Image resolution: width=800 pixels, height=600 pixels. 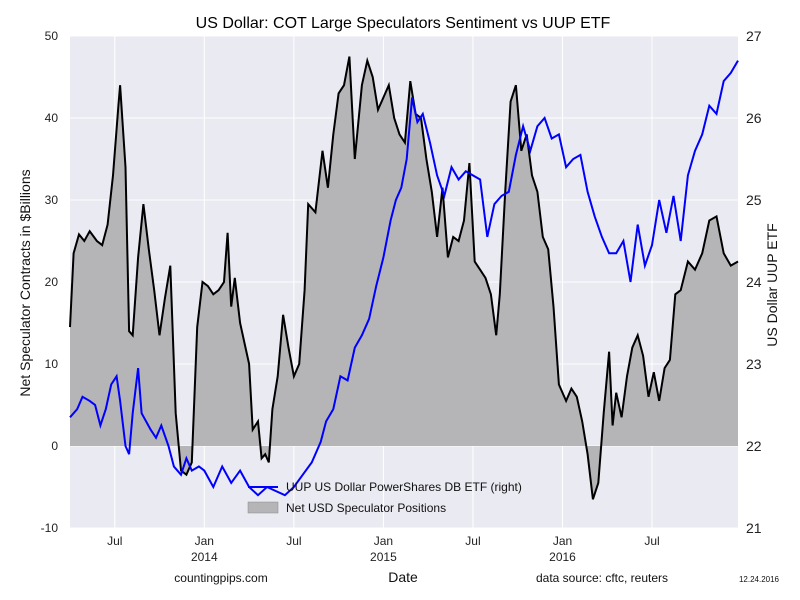 What do you see at coordinates (25, 282) in the screenshot?
I see `y-axis-label-left: Net Speculator Contracts in $Billions` at bounding box center [25, 282].